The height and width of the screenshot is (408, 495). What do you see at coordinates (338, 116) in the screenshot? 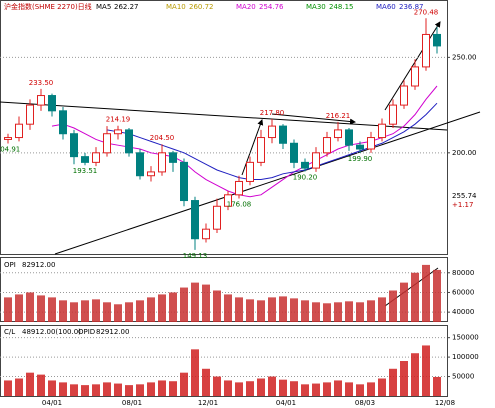
I see `price-annotation: 216.21` at bounding box center [338, 116].